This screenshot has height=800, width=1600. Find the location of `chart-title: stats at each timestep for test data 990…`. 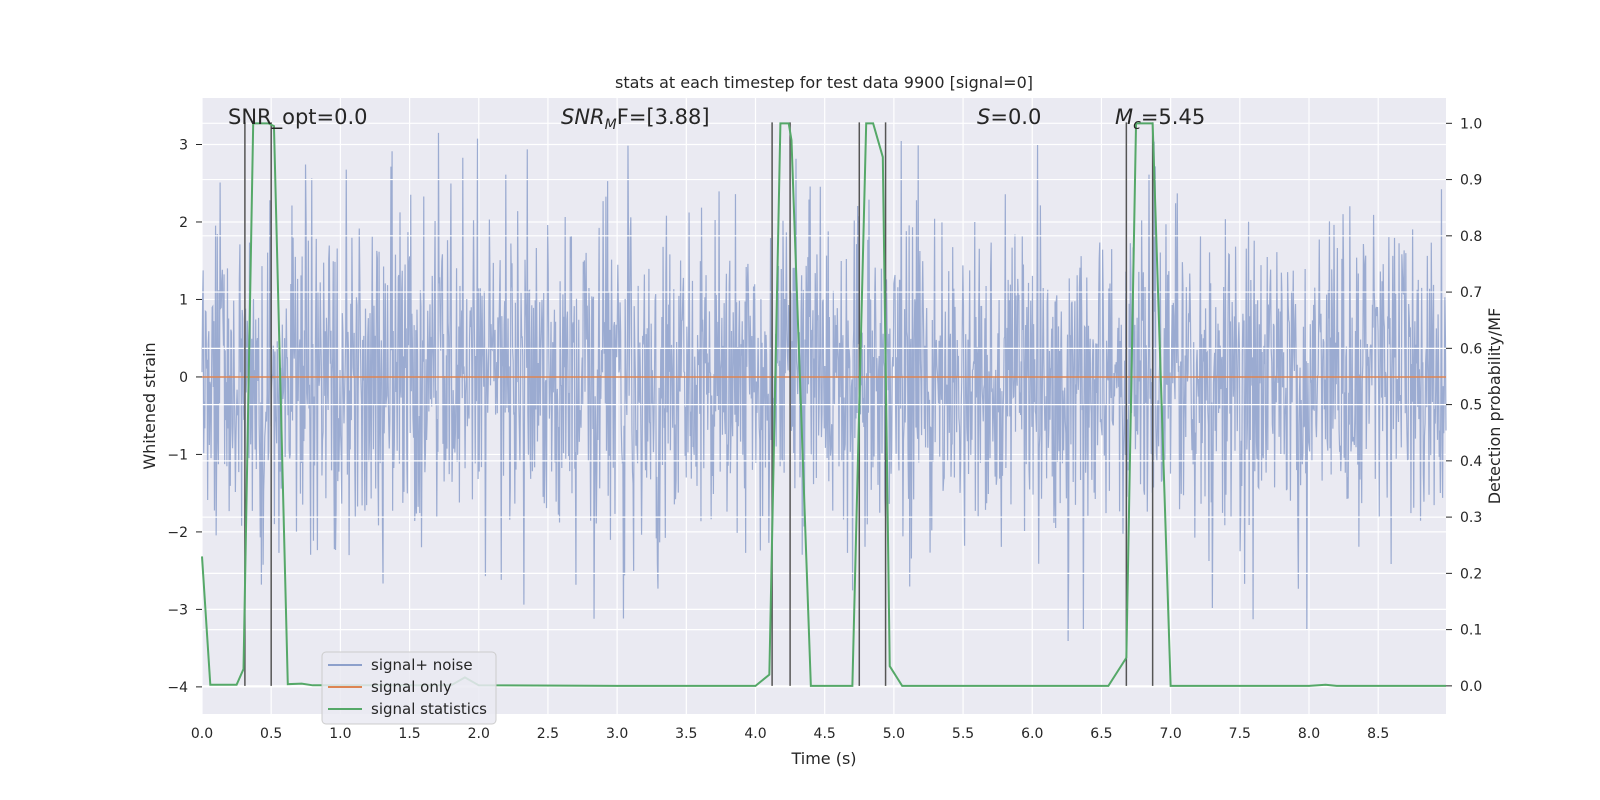

chart-title: stats at each timestep for test data 990… is located at coordinates (824, 82).